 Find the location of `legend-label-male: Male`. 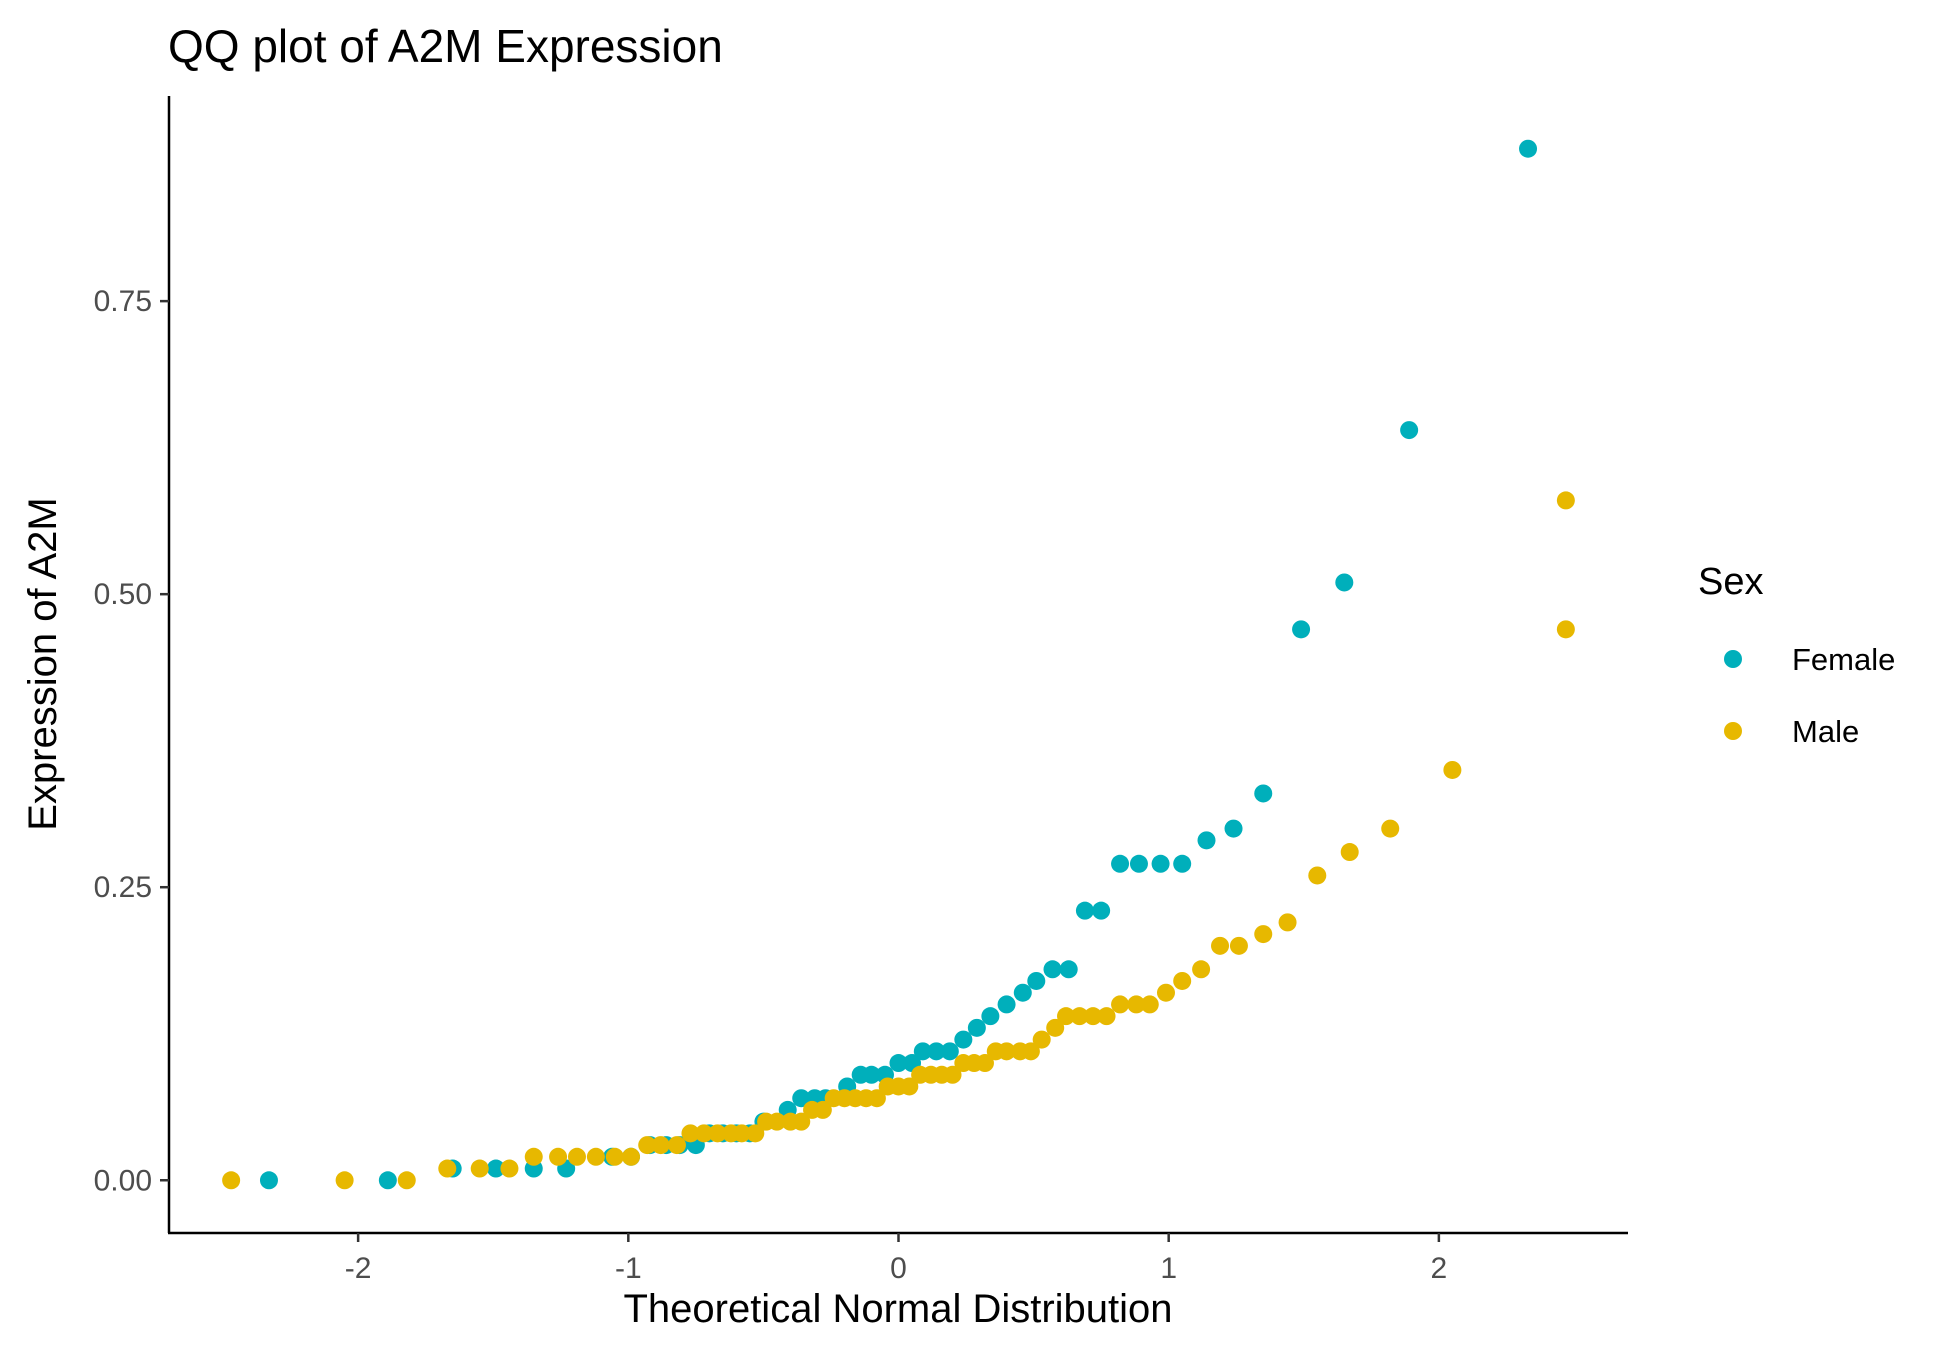

legend-label-male: Male is located at coordinates (1825, 731).